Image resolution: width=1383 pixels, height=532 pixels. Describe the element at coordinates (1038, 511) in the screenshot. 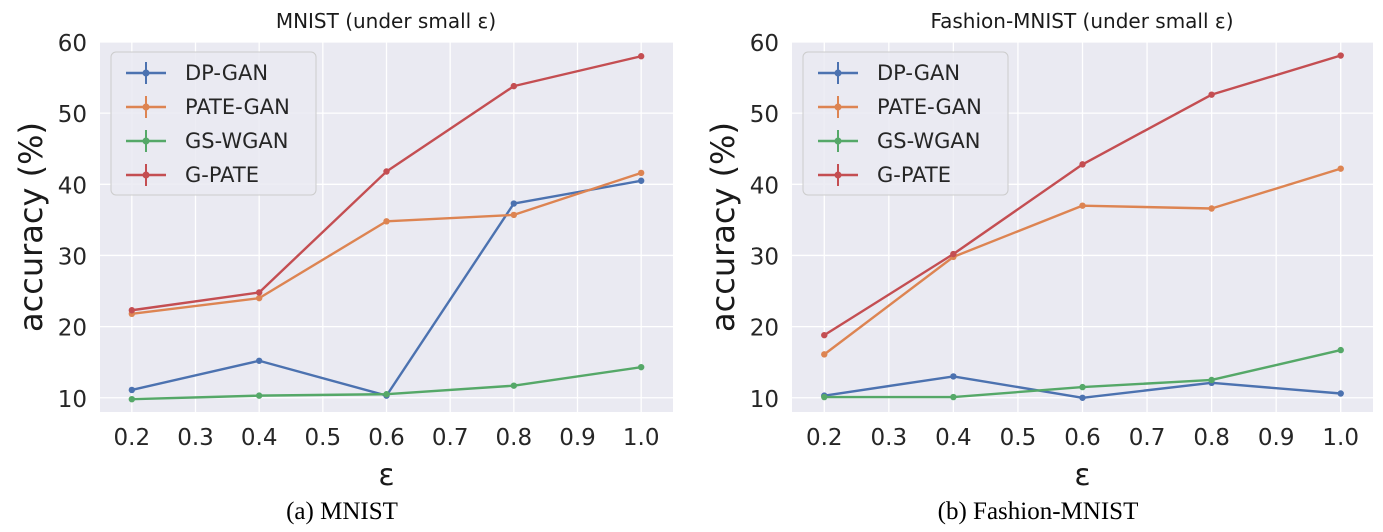

I see `caption-fashion-mnist: (b) Fashion-MNIST` at that location.